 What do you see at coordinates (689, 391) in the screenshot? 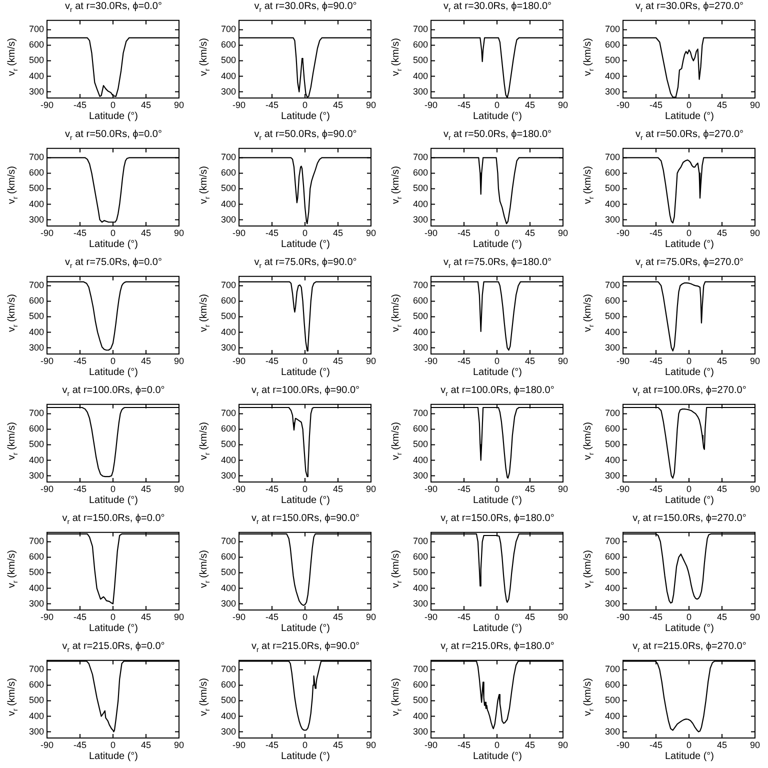
I see `chart-title: v$_{r}$ at r=100.0Rs, ϕ=270.0°` at bounding box center [689, 391].